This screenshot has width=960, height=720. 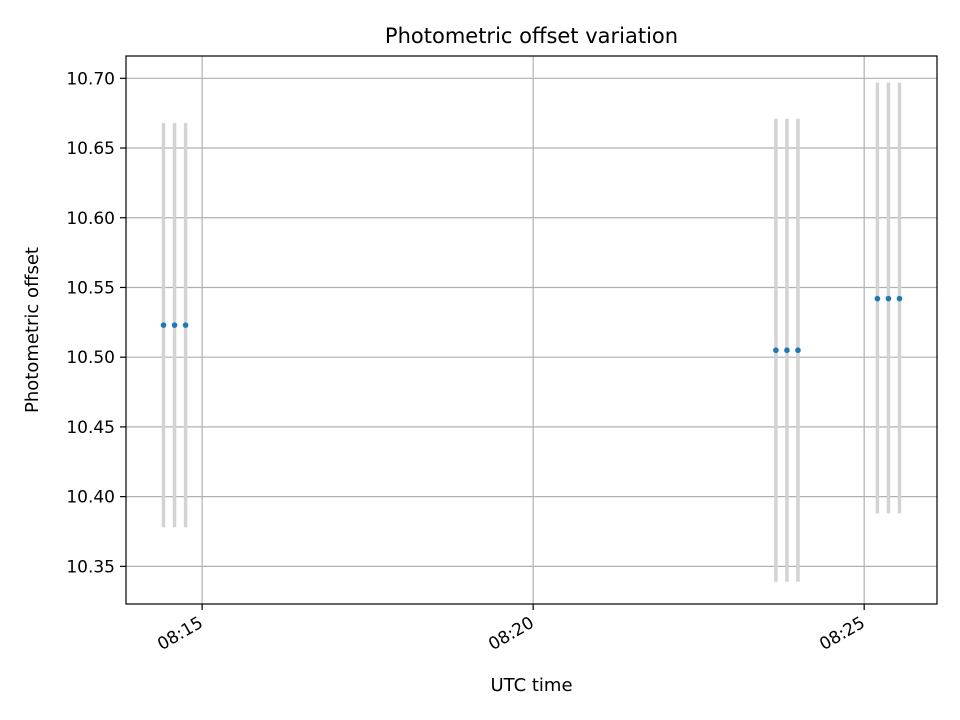 I want to click on y-tick-label: 10.35, so click(x=90, y=567).